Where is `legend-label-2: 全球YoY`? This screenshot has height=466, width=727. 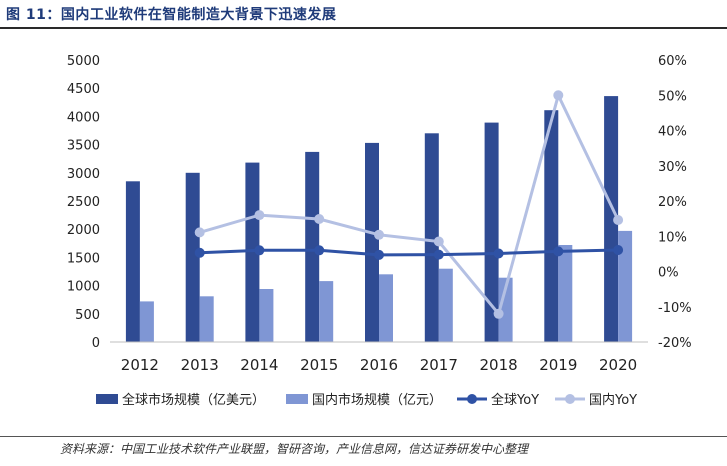
legend-label-2: 全球YoY is located at coordinates (515, 400).